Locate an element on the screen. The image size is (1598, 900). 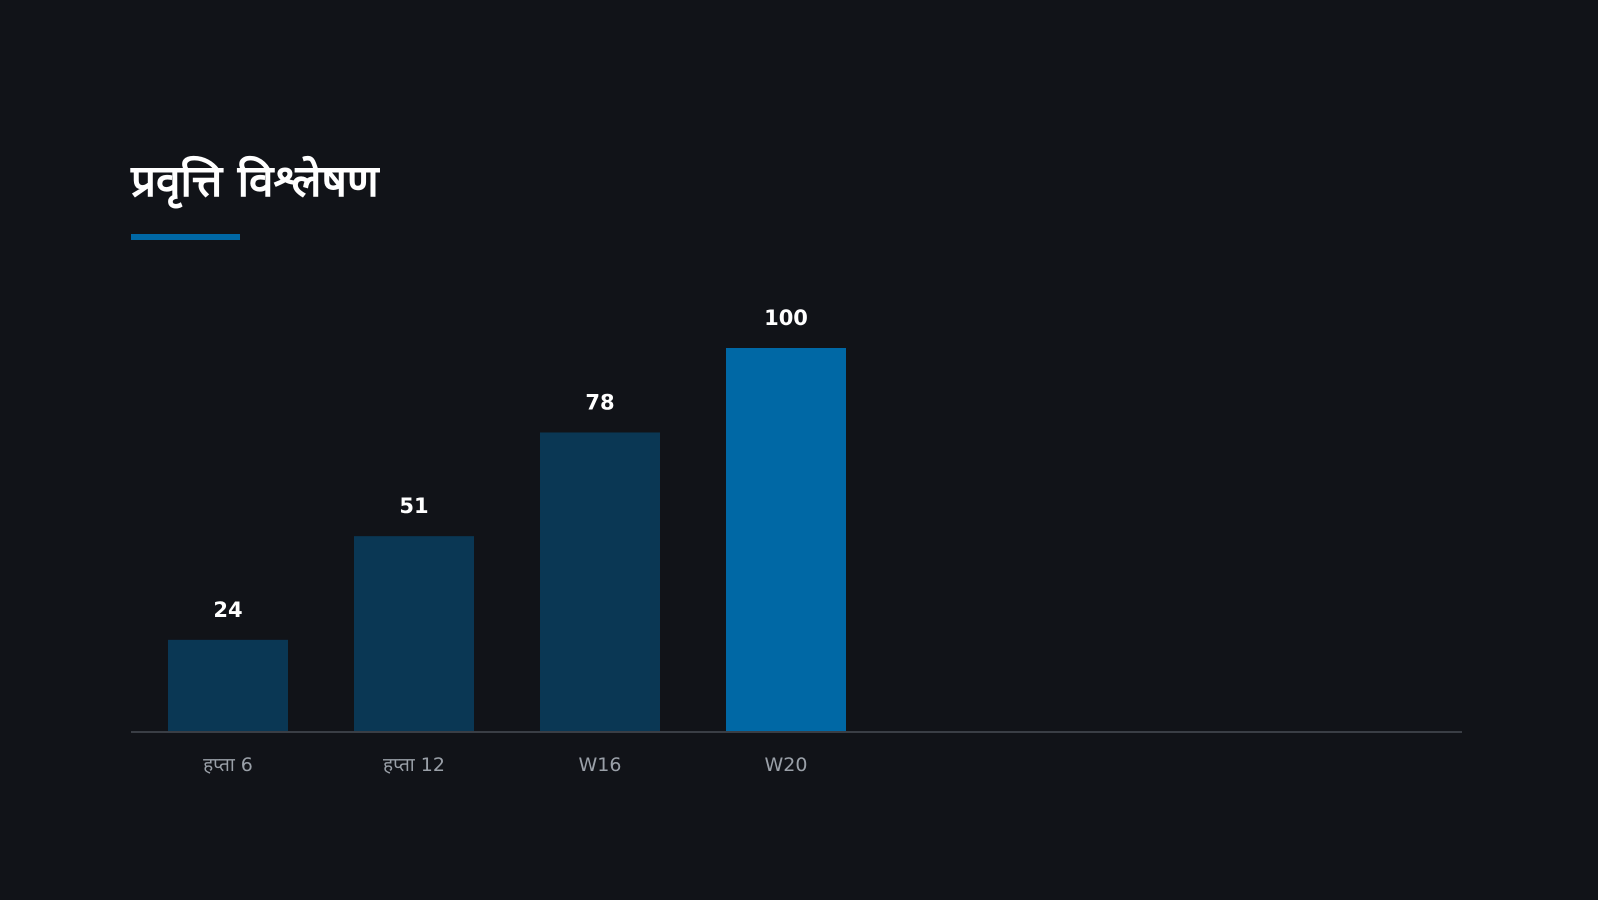
tick-labels-layer: हप्ता 6 हप्ता 12 W16 W20 is located at coordinates (505, 765).